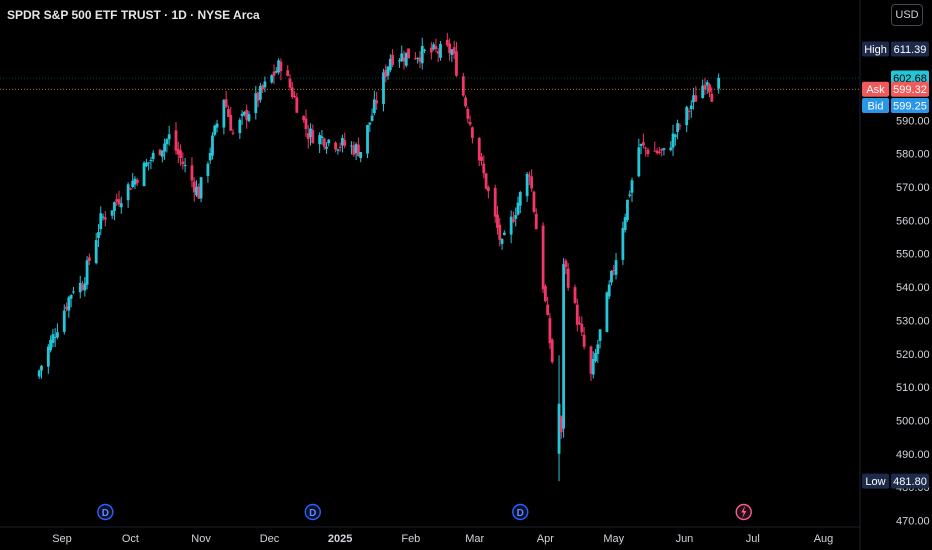  I want to click on y-tick-label: 570.00, so click(913, 188).